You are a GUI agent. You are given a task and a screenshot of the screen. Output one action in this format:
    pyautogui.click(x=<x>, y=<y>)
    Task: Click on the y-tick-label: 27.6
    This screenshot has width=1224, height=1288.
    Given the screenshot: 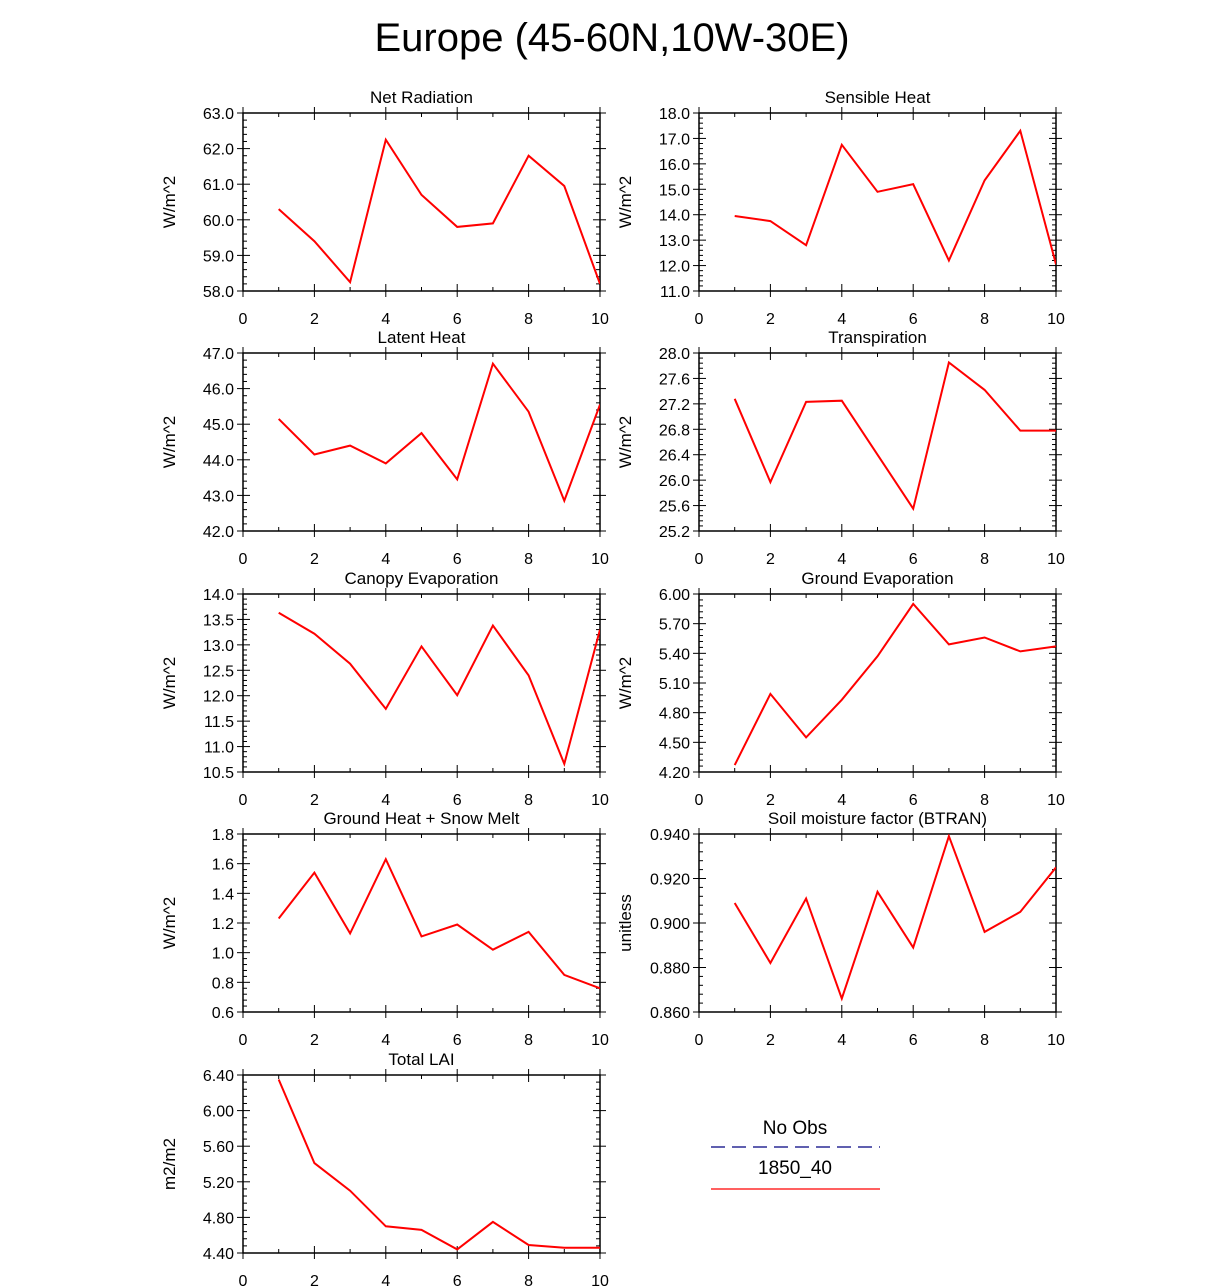 What is the action you would take?
    pyautogui.click(x=674, y=379)
    